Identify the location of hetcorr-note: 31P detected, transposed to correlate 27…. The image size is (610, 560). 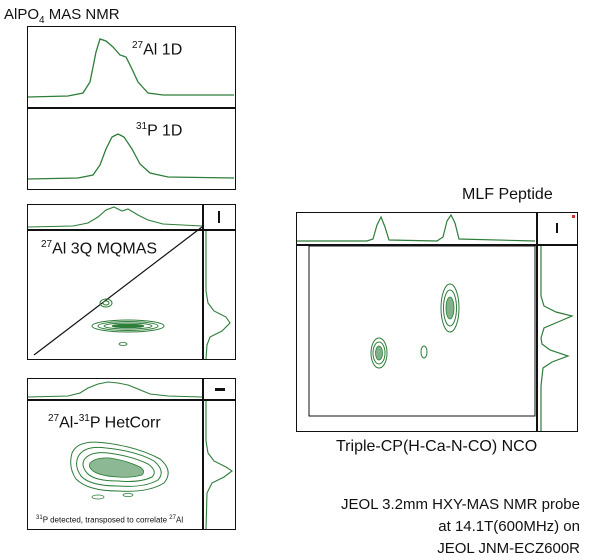
(110, 520).